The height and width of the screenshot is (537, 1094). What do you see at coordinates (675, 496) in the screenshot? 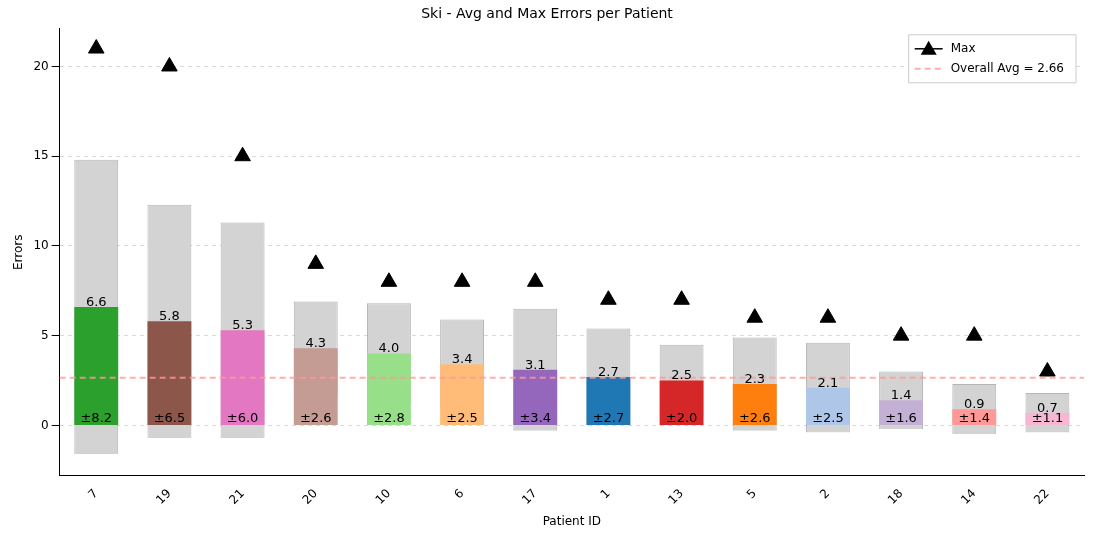
I see `x-tick-label: 13` at bounding box center [675, 496].